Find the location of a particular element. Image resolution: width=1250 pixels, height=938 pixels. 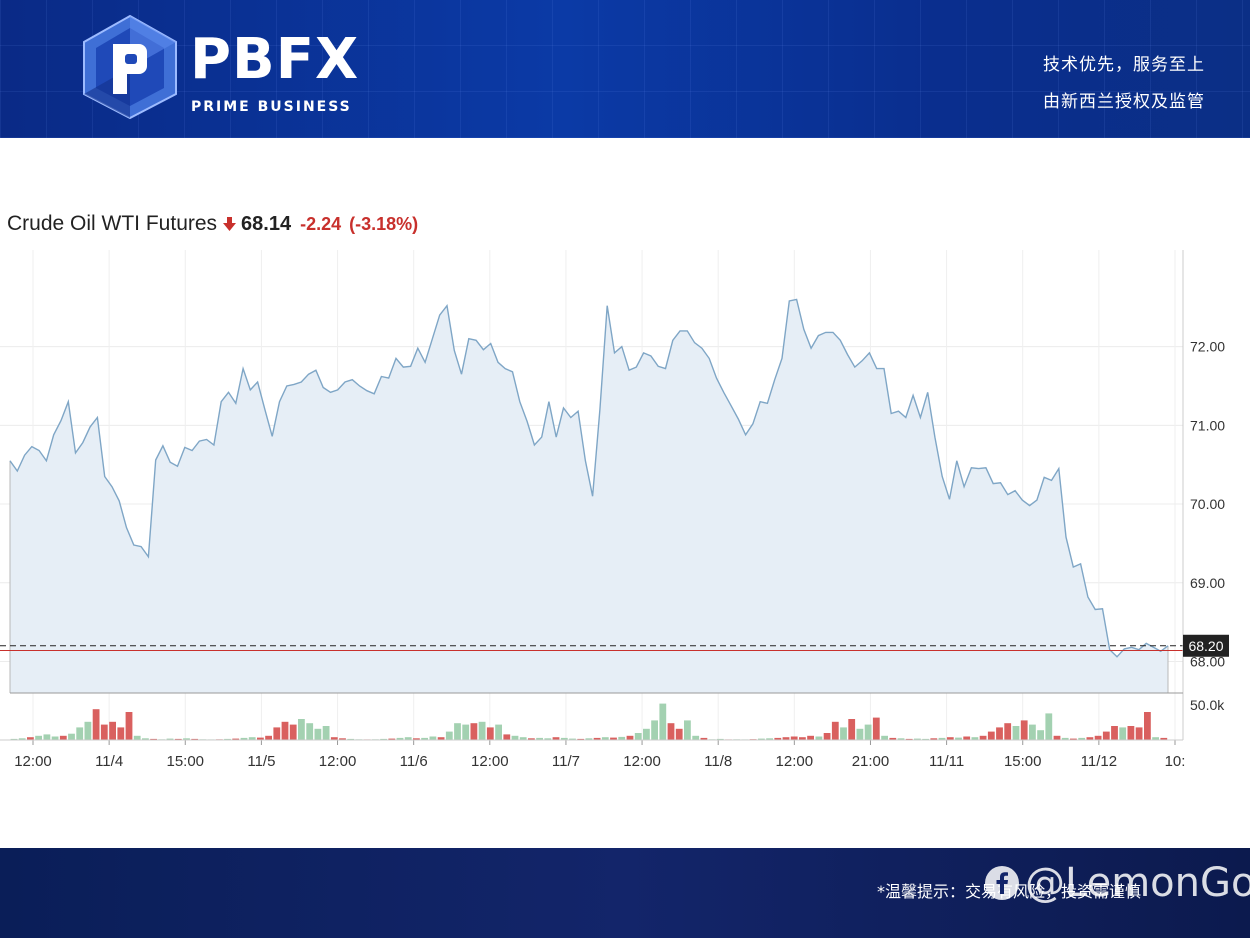

watermark: @LemonGold is located at coordinates (1117, 883).